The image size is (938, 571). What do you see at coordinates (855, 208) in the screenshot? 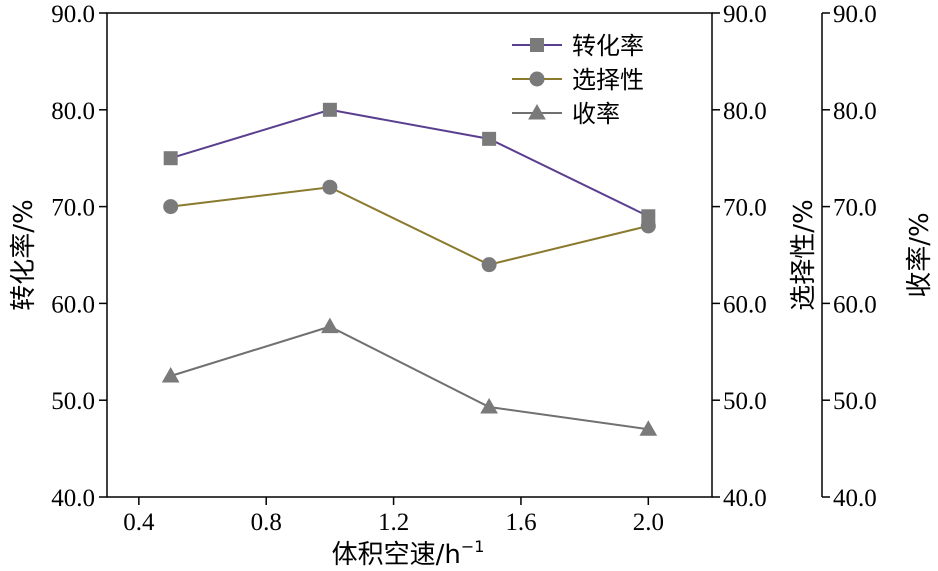
I see `offset-axis-tick-label: 70.0` at bounding box center [855, 208].